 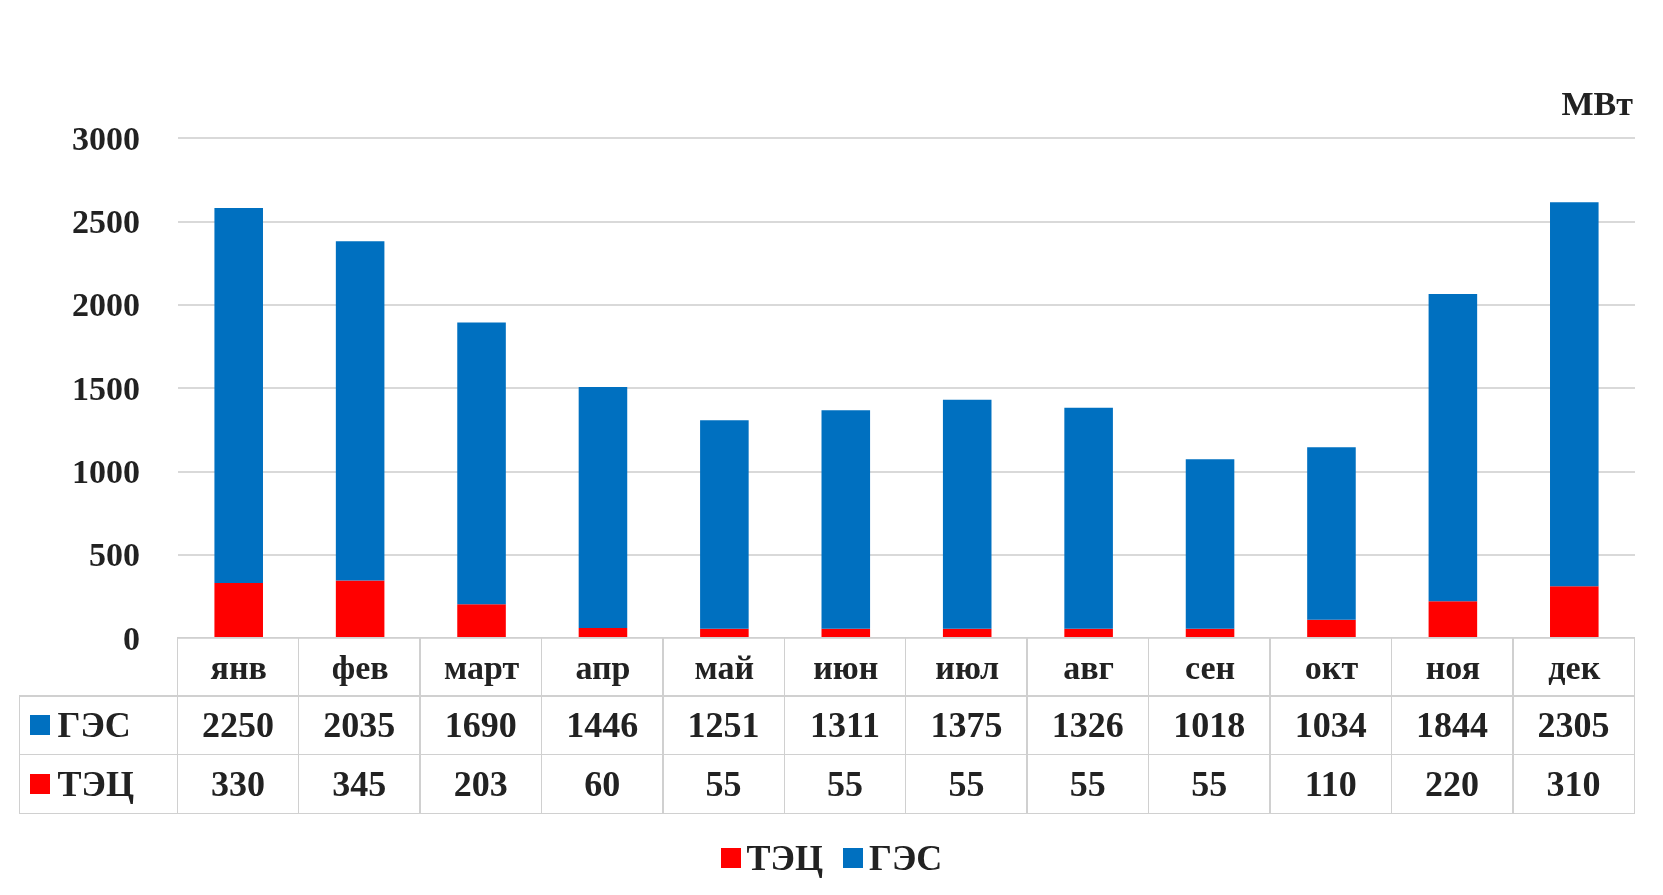 What do you see at coordinates (359, 725) in the screenshot?
I see `data-label: 2035` at bounding box center [359, 725].